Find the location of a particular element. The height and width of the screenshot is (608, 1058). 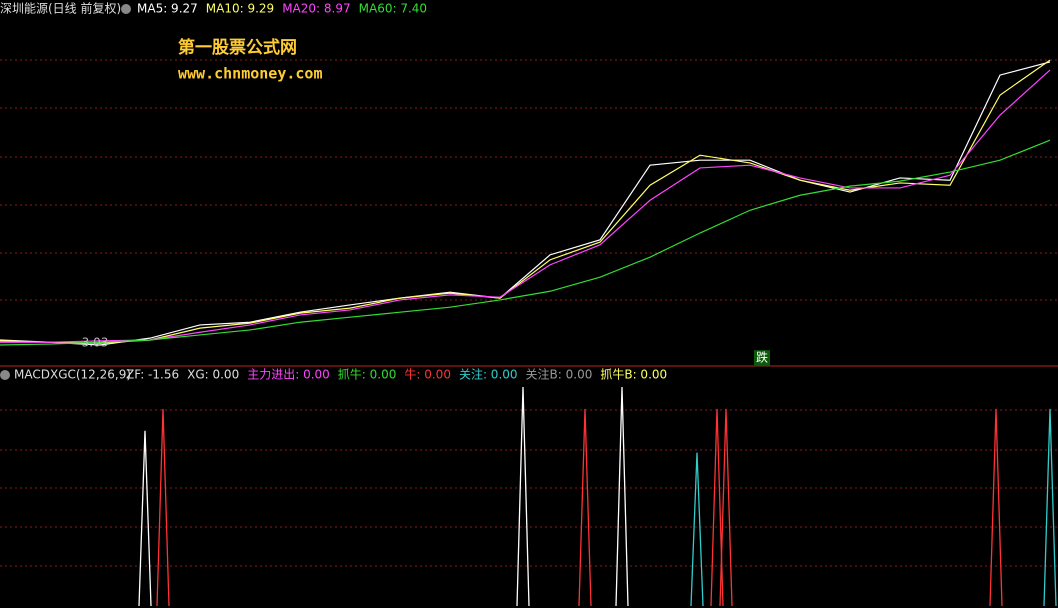

indicator-title: MACDXGC(12,26,9) is located at coordinates (72, 375).